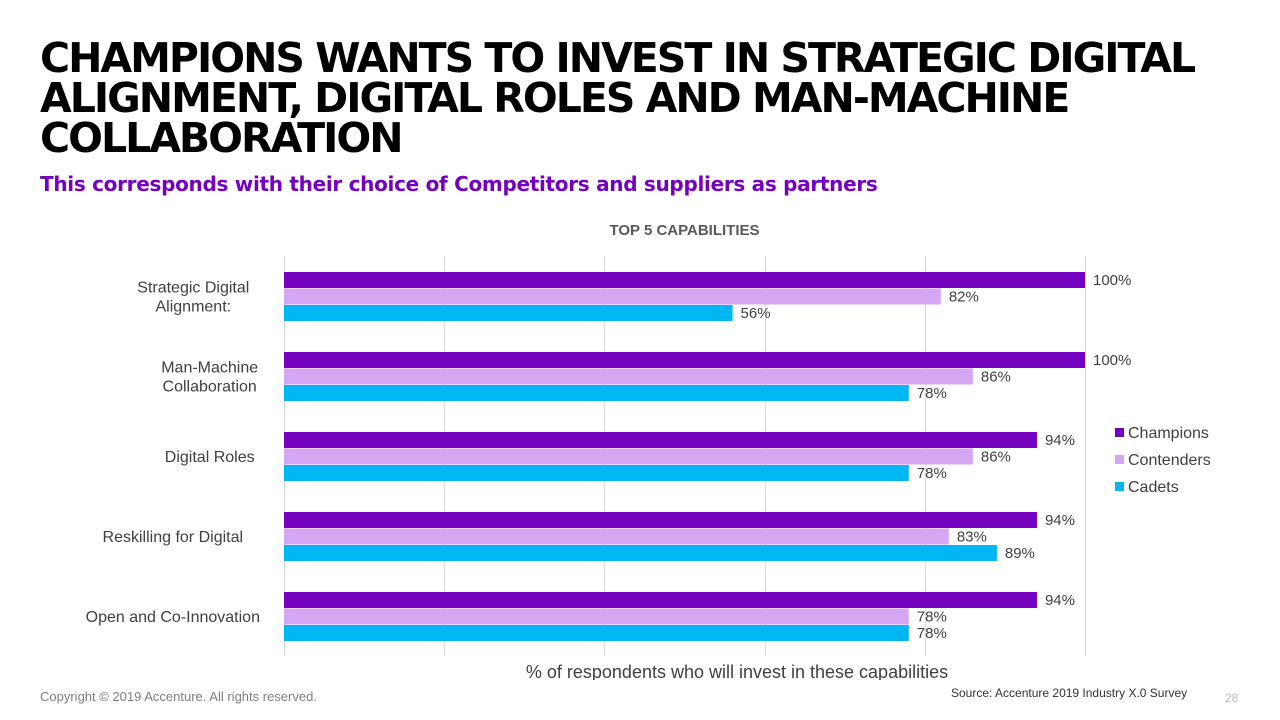 The width and height of the screenshot is (1280, 720). Describe the element at coordinates (173, 617) in the screenshot. I see `category-label: Open and Co-Innovation` at that location.